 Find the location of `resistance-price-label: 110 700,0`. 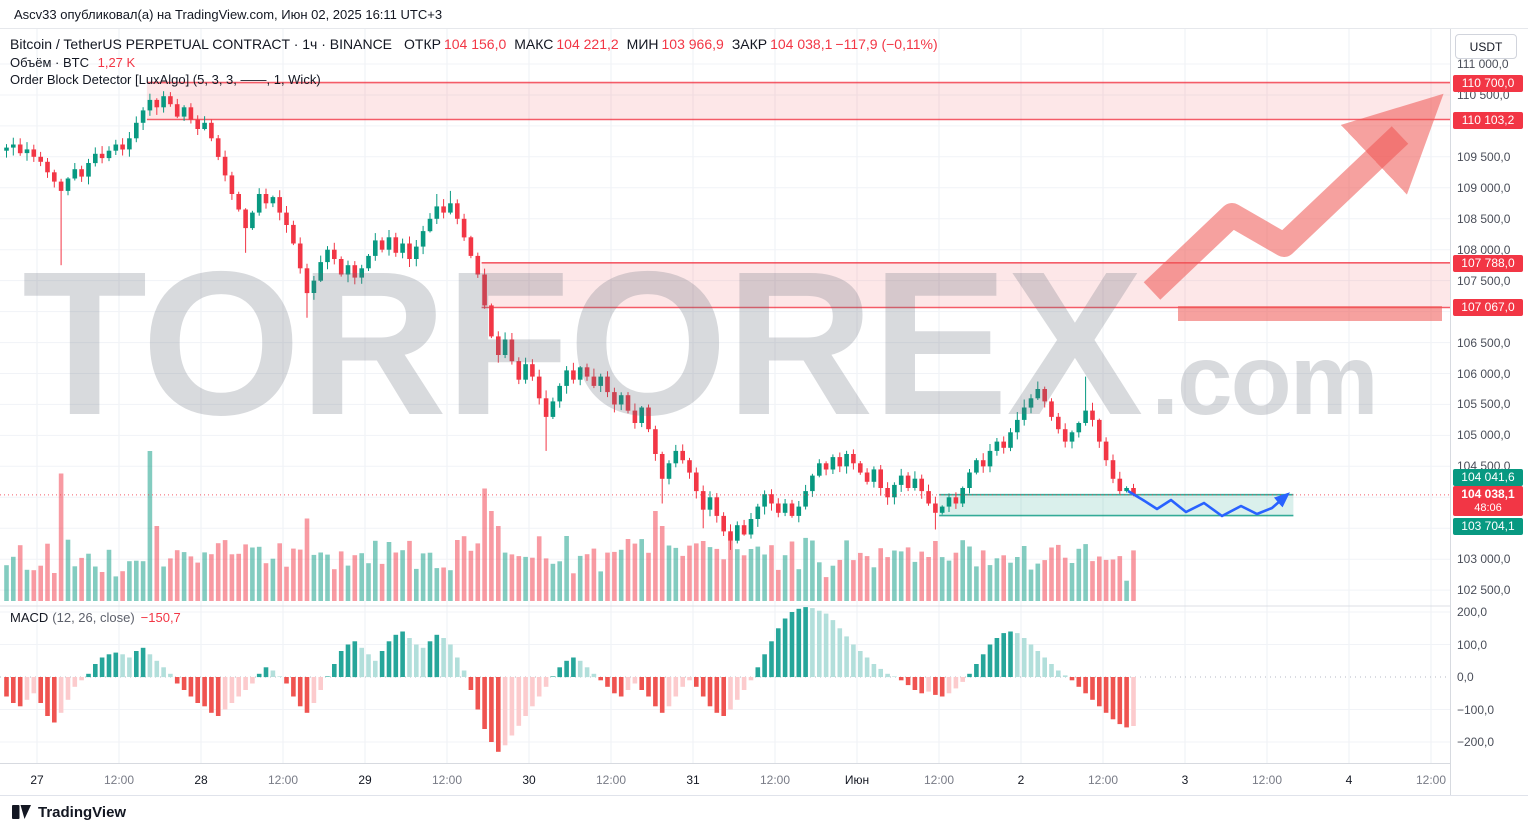

resistance-price-label: 110 700,0 is located at coordinates (1488, 83).